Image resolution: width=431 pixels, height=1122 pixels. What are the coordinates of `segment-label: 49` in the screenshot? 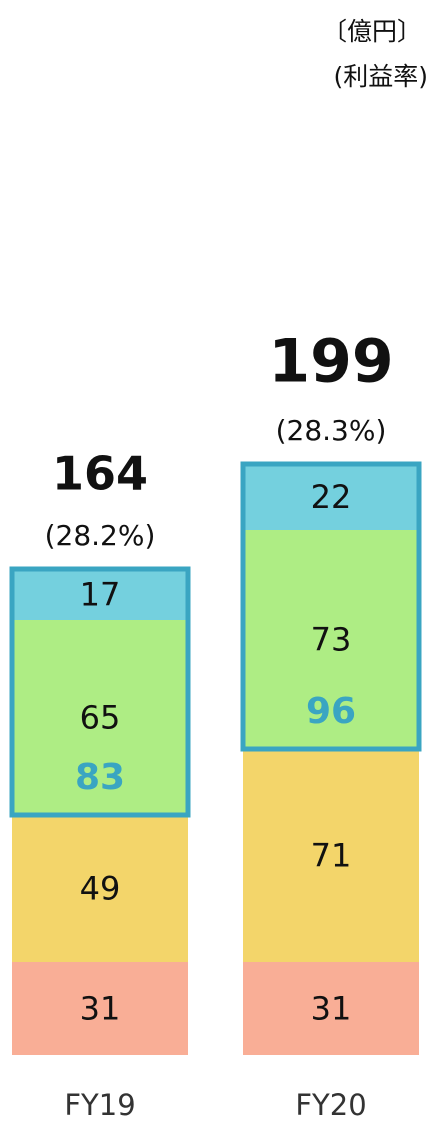 It's located at (100, 889).